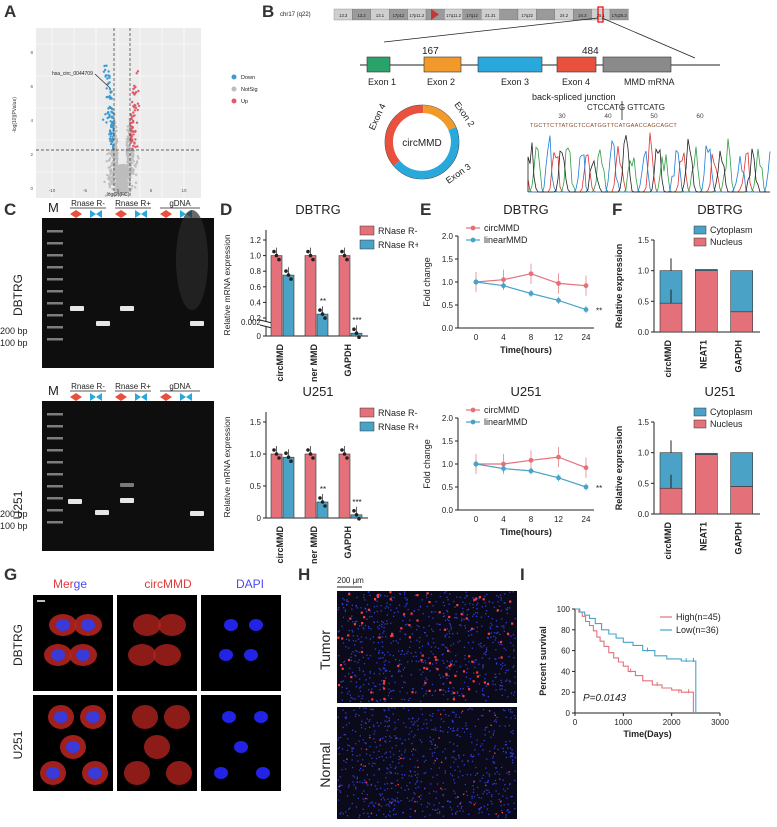  What do you see at coordinates (251, 322) in the screenshot?
I see `y-tick-label: 0.002` at bounding box center [251, 322].